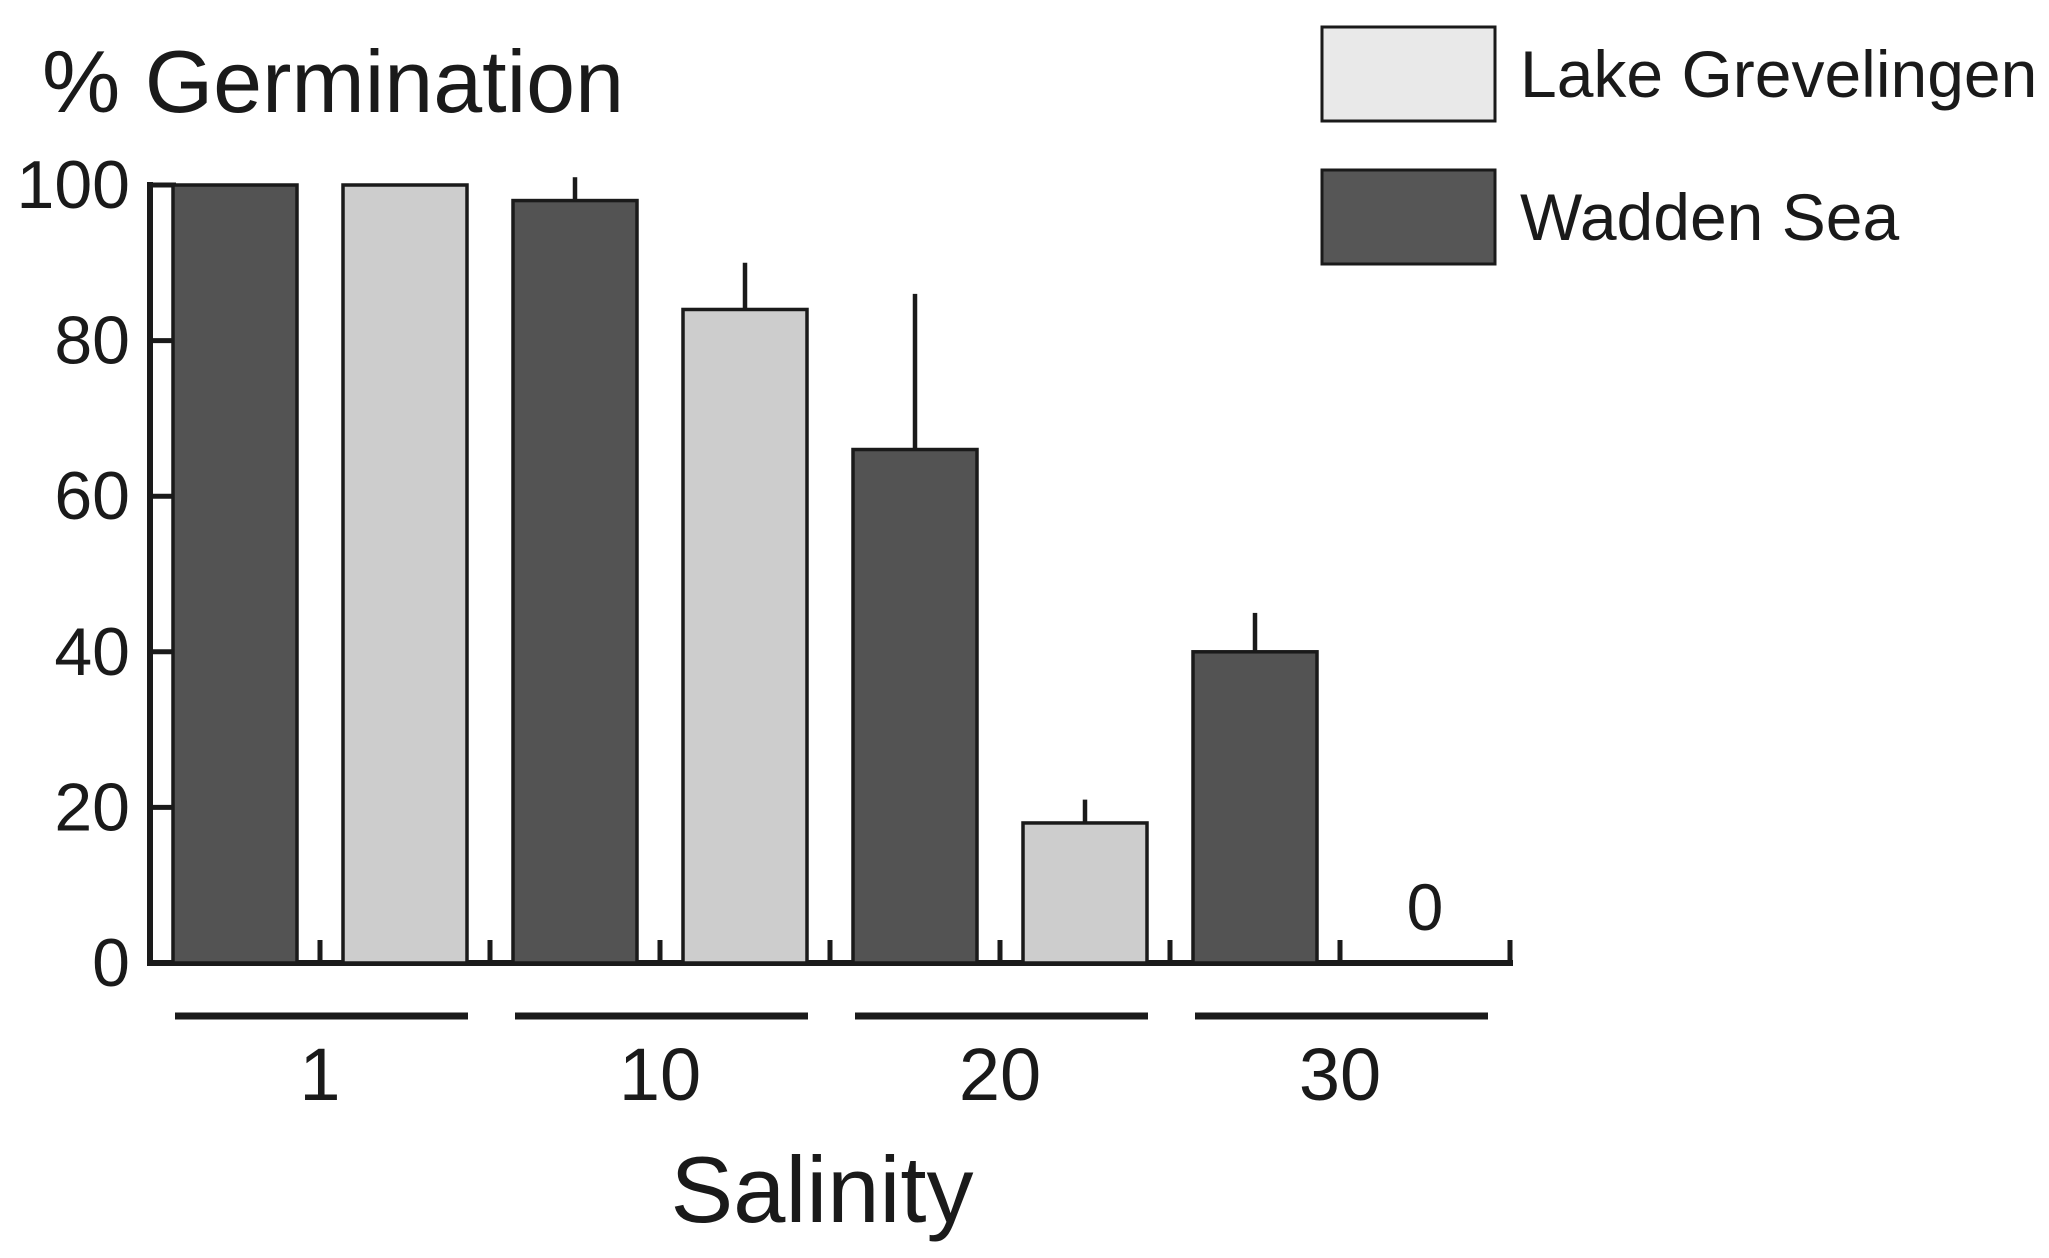 This screenshot has height=1258, width=2049. What do you see at coordinates (319, 1074) in the screenshot?
I see `x-category-label: 1` at bounding box center [319, 1074].